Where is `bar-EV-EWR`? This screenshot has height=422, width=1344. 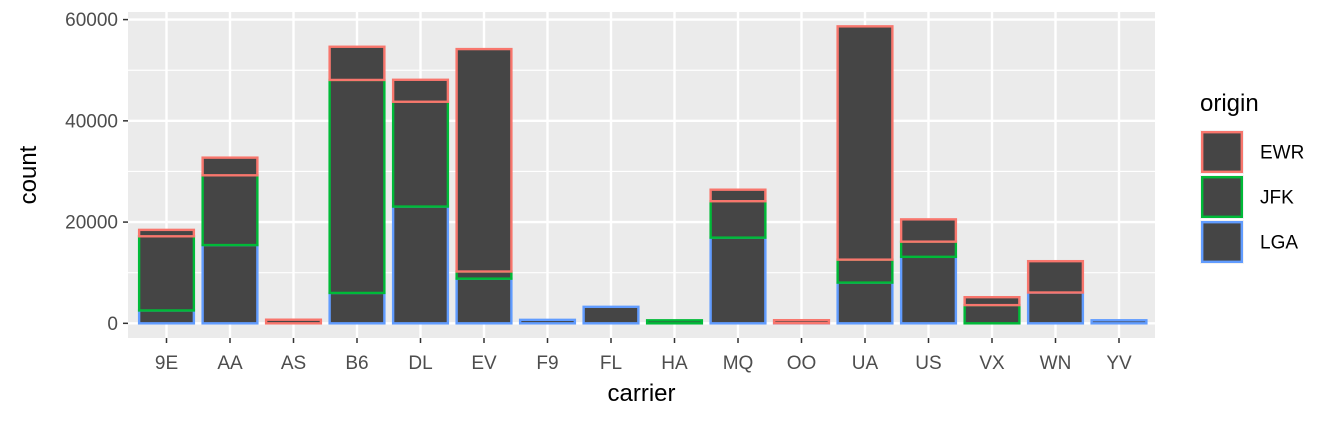 bar-EV-EWR is located at coordinates (484, 160).